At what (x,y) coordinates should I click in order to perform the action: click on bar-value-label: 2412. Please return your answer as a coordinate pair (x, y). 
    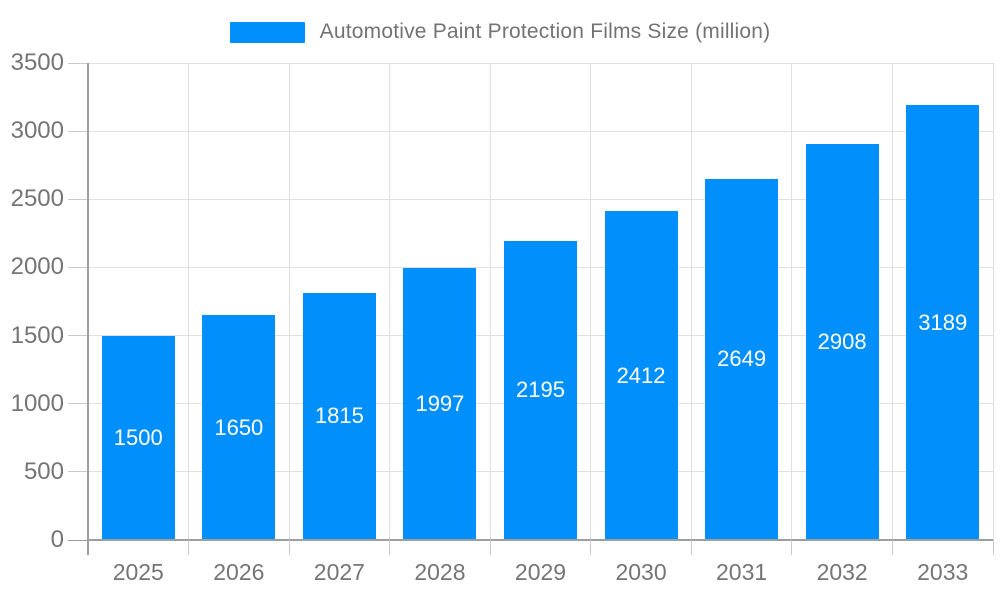
    Looking at the image, I should click on (641, 375).